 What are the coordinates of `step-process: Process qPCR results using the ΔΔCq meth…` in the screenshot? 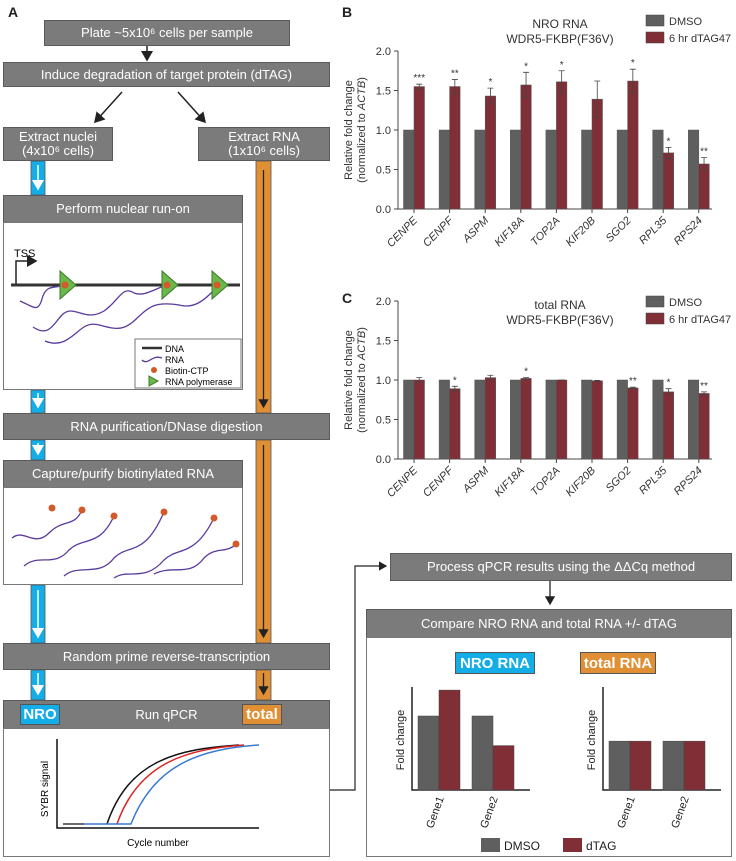 It's located at (561, 567).